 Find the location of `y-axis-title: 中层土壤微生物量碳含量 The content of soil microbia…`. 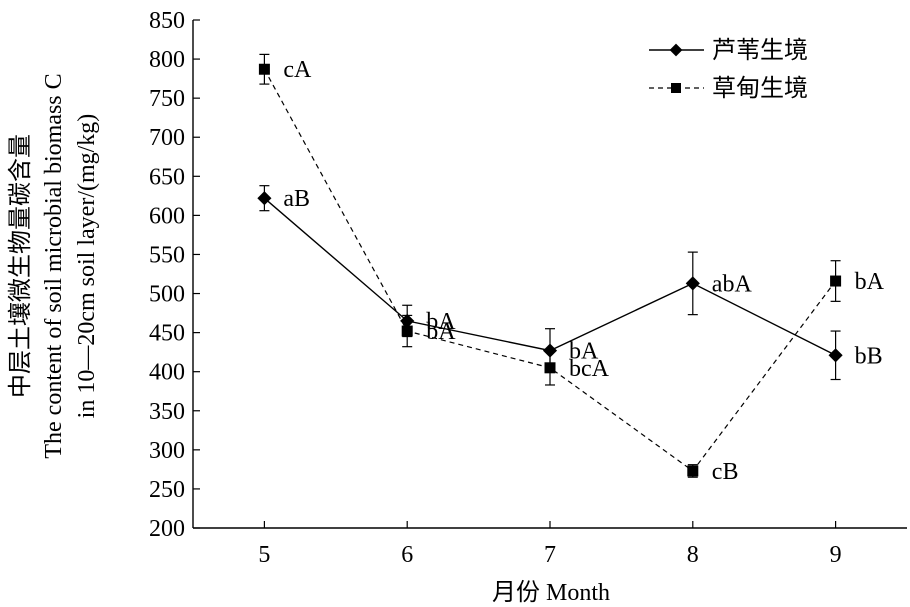

y-axis-title: 中层土壤微生物量碳含量 The content of soil microbia… is located at coordinates (53, 265).